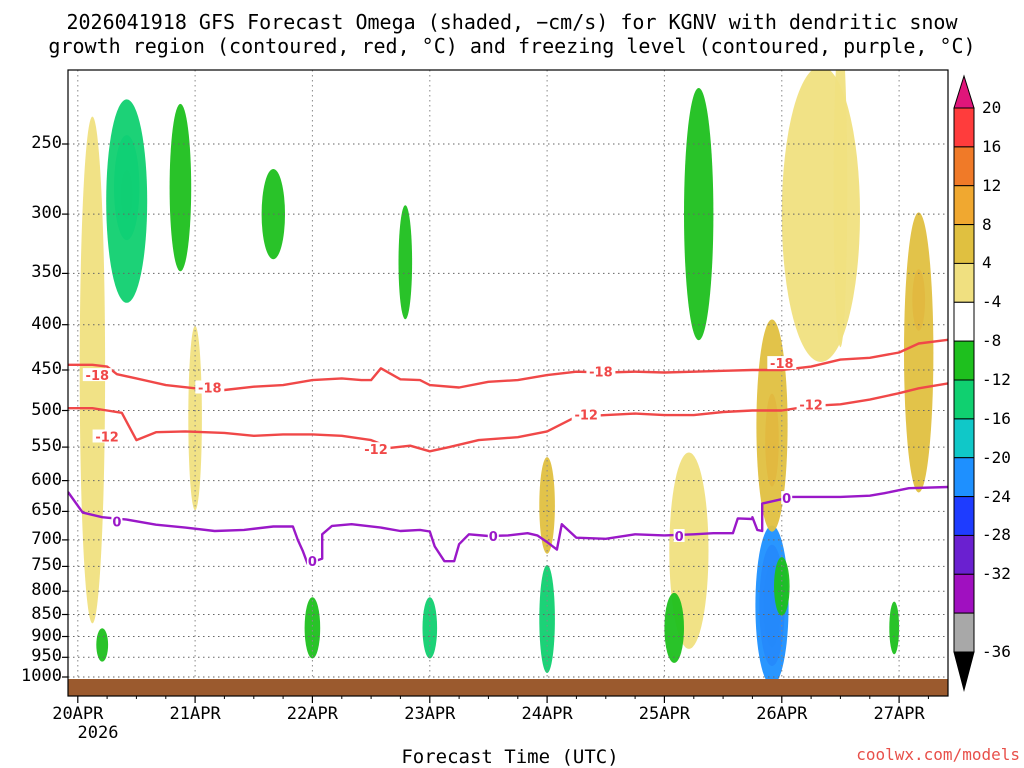  Describe the element at coordinates (46, 510) in the screenshot. I see `ytick-label-650: 650` at that location.